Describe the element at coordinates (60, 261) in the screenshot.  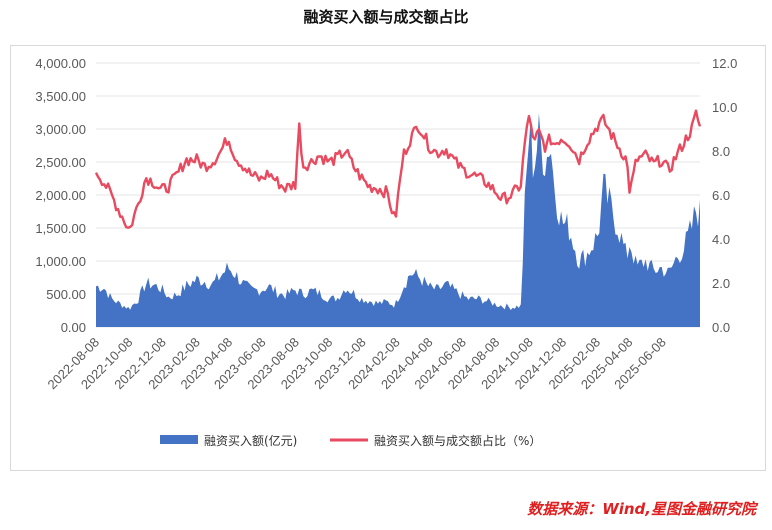
I see `left-tick-label: 1,000.00` at that location.